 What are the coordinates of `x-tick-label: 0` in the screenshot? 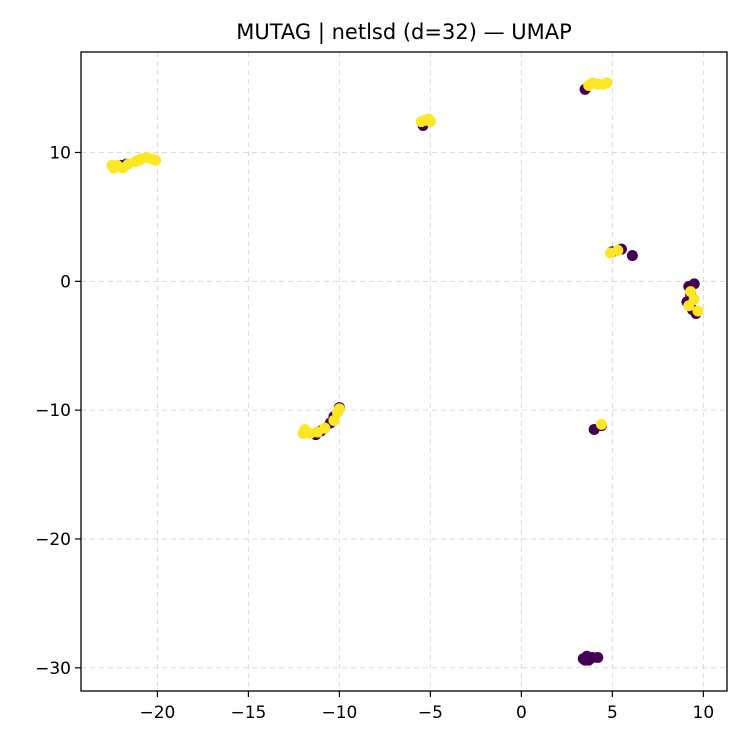 It's located at (521, 713).